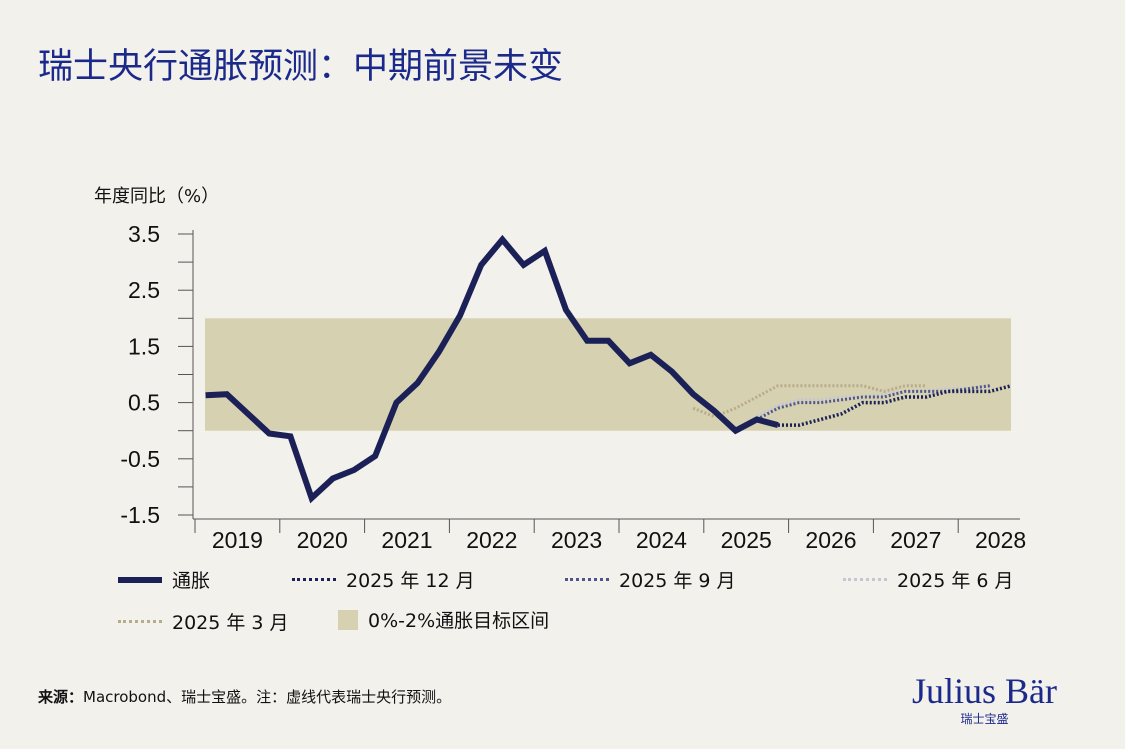 Image resolution: width=1125 pixels, height=749 pixels. I want to click on legend-inflation: 通胀, so click(164, 579).